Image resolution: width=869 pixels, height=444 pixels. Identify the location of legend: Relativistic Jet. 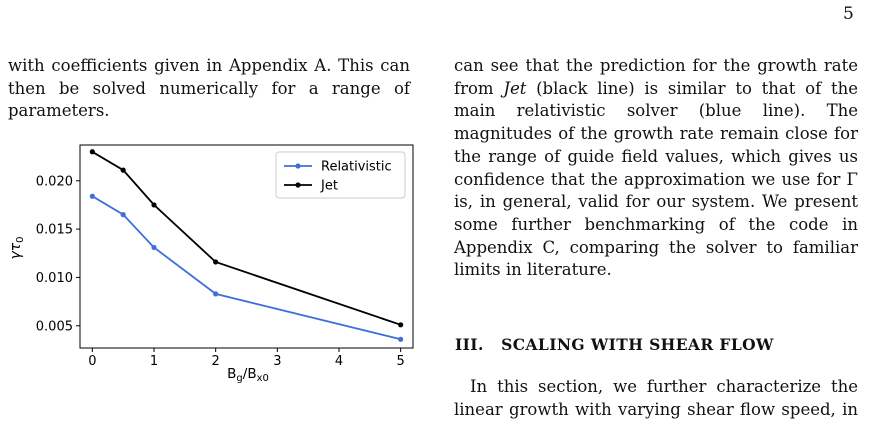
(340, 175).